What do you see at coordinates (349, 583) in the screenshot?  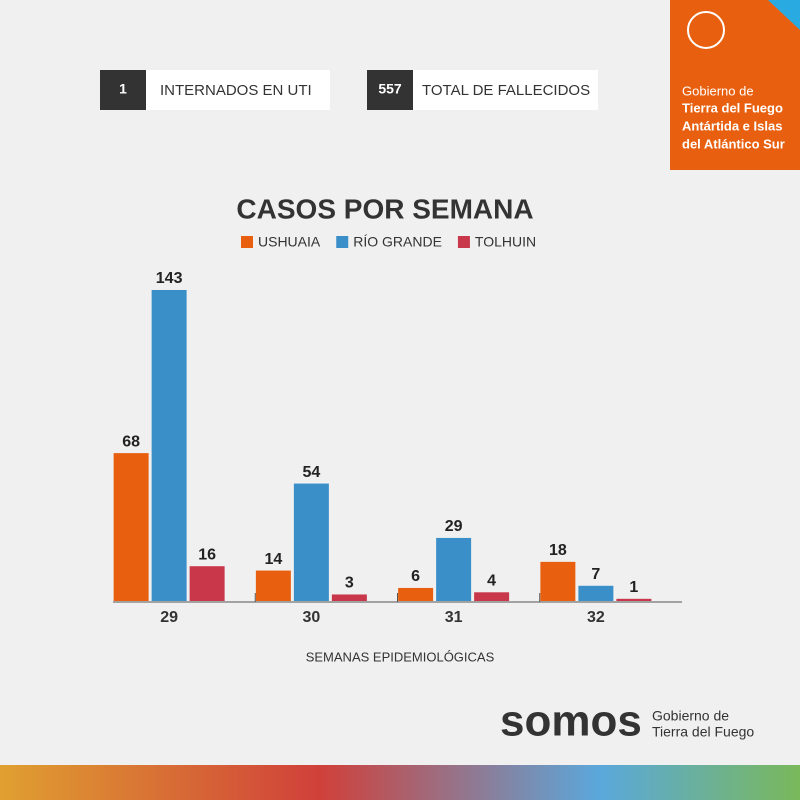 I see `value-label: 3` at bounding box center [349, 583].